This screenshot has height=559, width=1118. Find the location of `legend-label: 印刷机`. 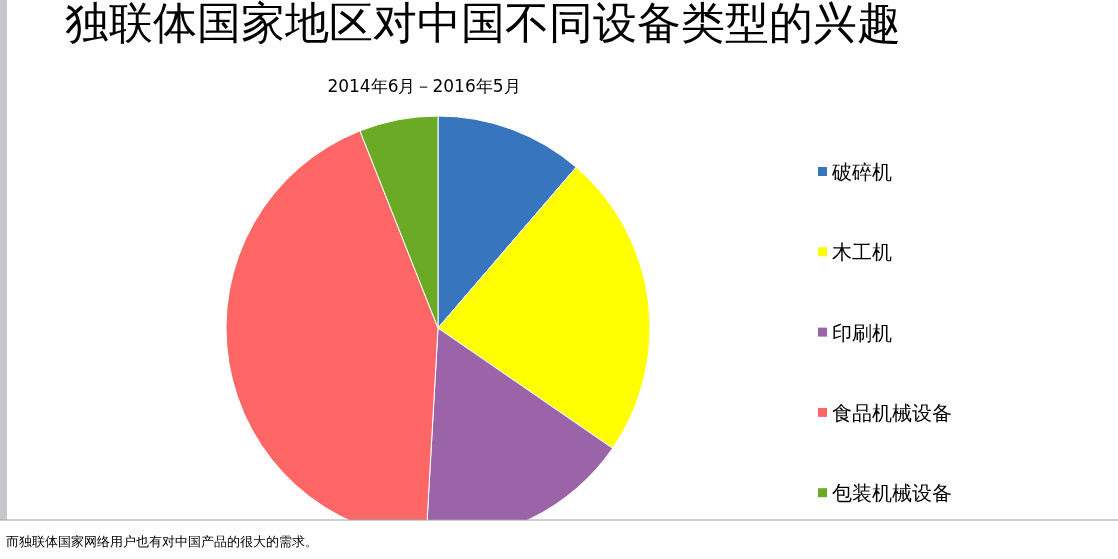

legend-label: 印刷机 is located at coordinates (862, 332).